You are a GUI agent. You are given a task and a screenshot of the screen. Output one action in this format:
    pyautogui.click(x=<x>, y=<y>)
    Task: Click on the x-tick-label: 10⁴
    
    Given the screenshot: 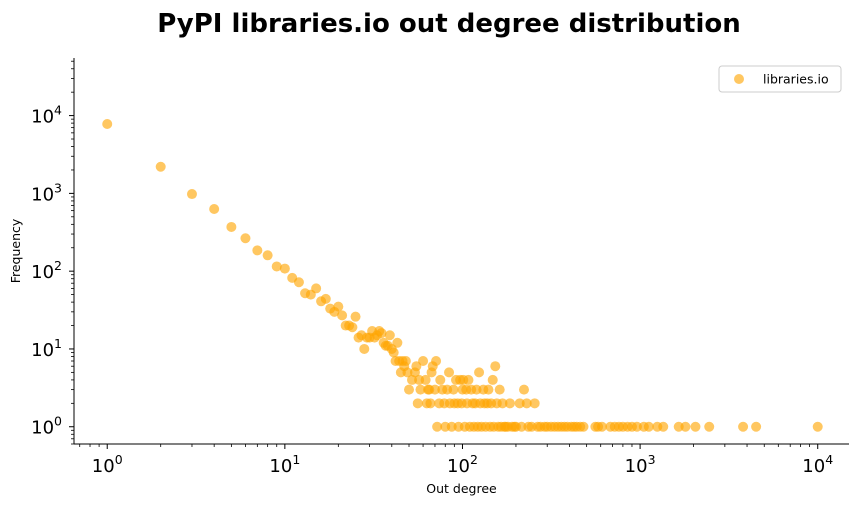 What is the action you would take?
    pyautogui.click(x=817, y=464)
    